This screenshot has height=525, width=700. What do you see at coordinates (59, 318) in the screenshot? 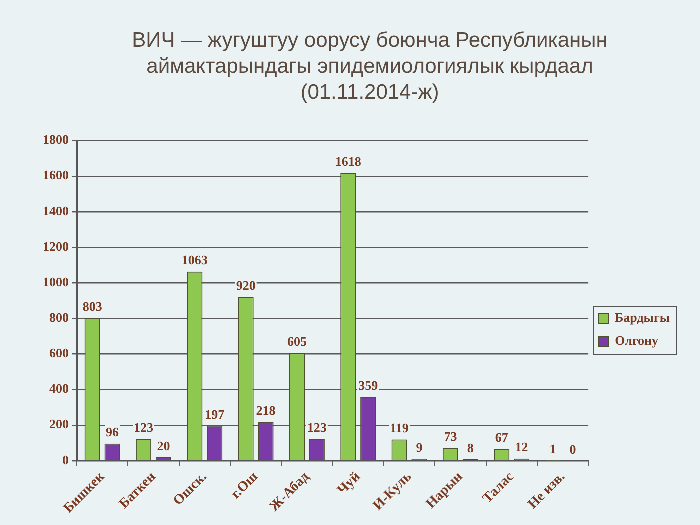
I see `y-tick-label: 800` at bounding box center [59, 318].